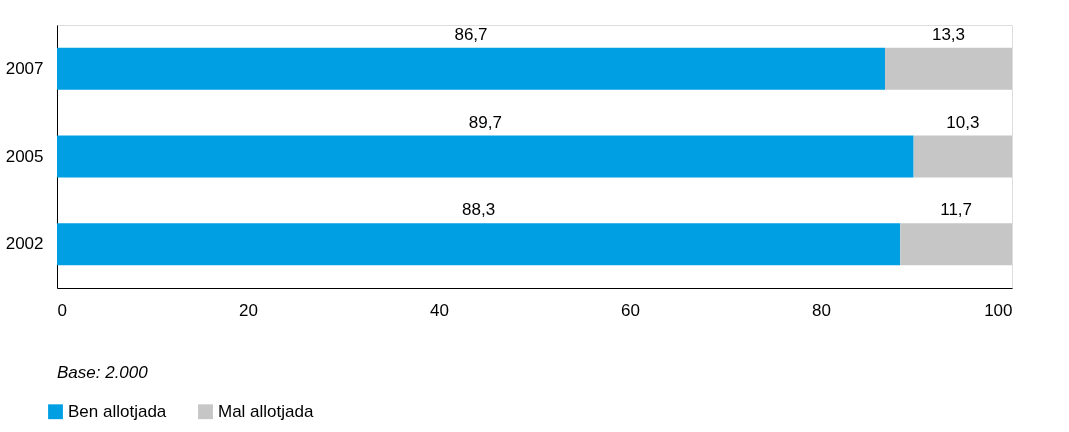 This screenshot has width=1069, height=432. What do you see at coordinates (439, 310) in the screenshot?
I see `x-tick-label: 40` at bounding box center [439, 310].